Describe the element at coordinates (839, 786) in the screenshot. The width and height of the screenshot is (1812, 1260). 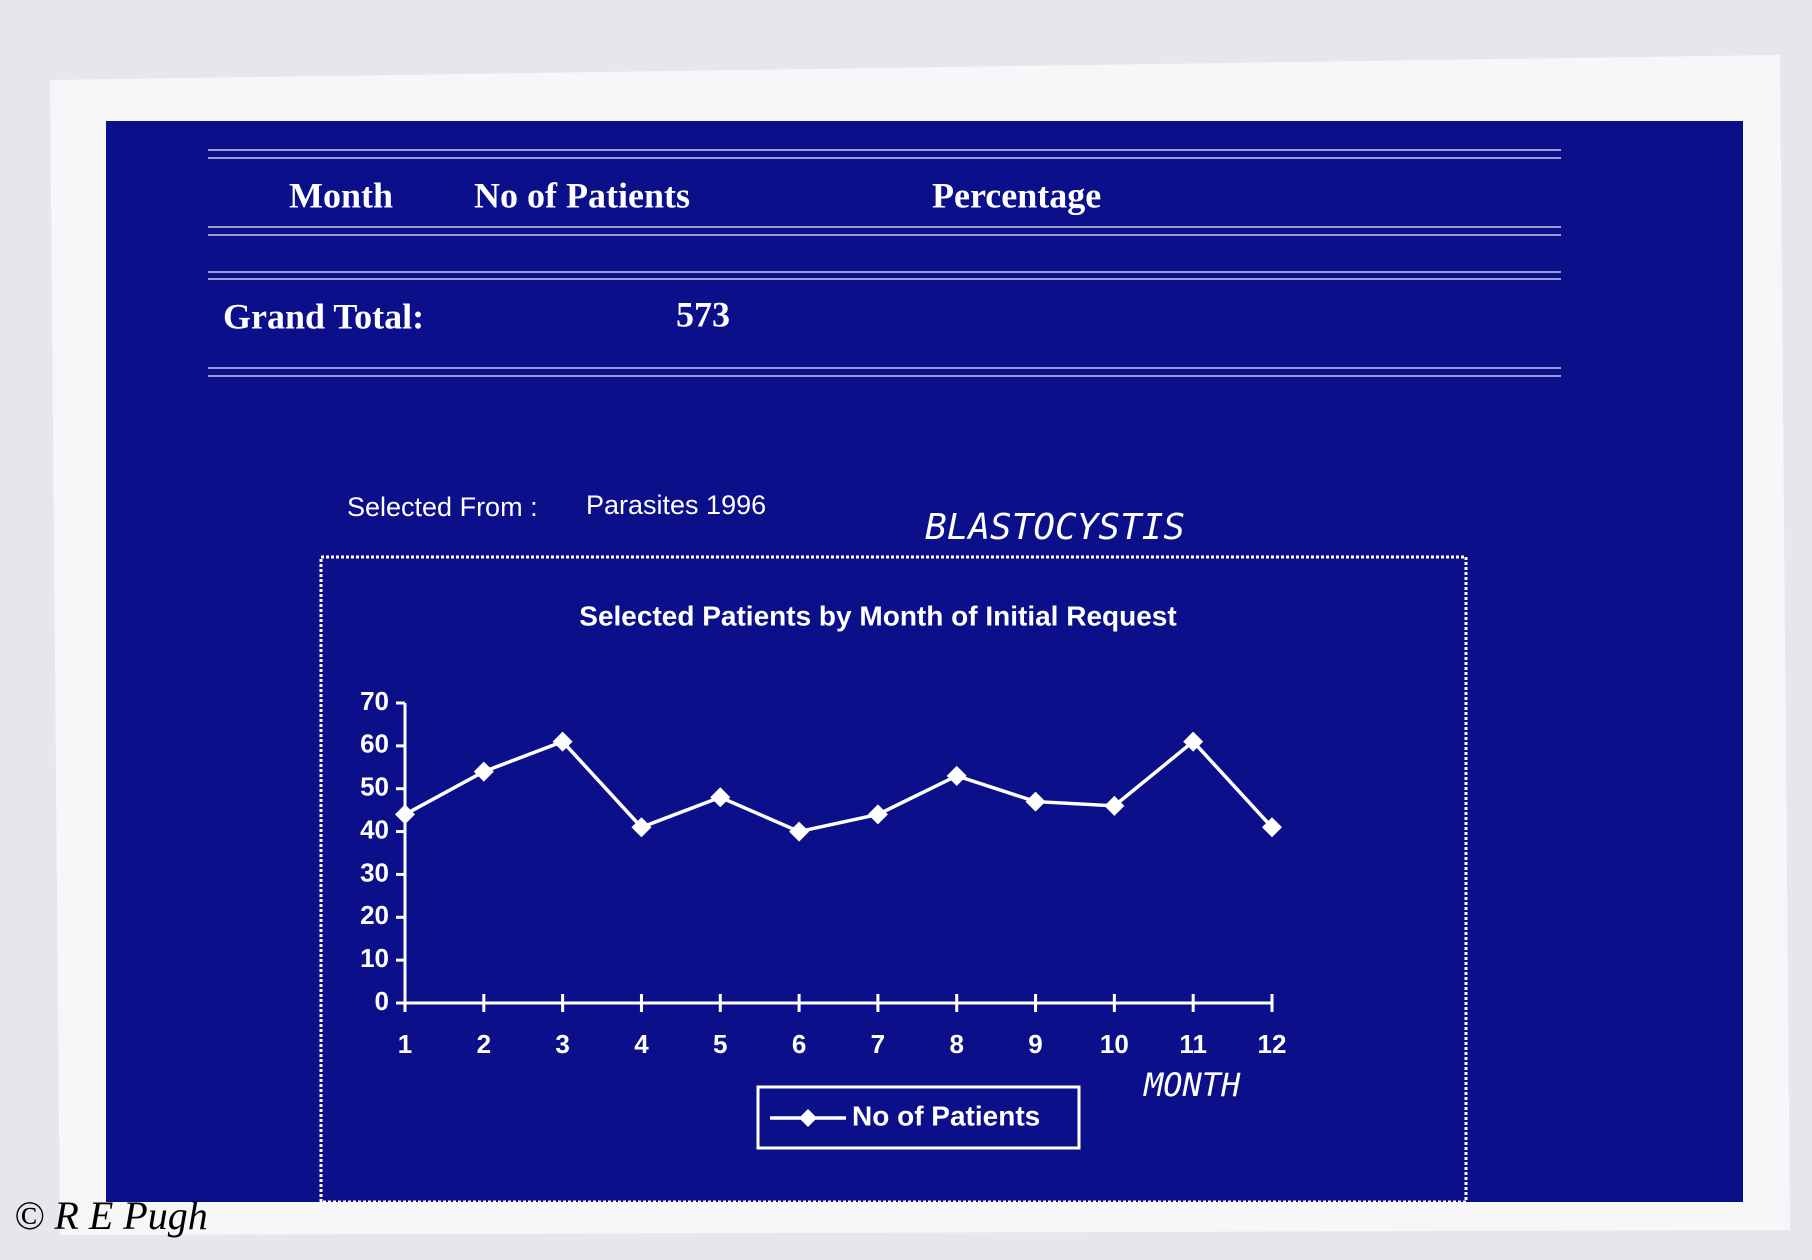
I see `data-line` at that location.